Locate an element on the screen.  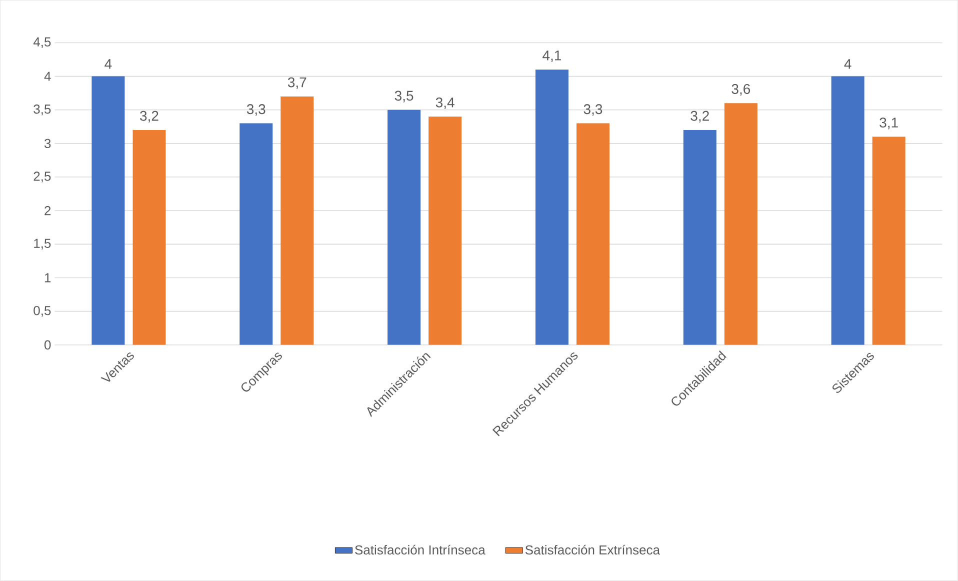
y-tick-label: 4,5 is located at coordinates (42, 43).